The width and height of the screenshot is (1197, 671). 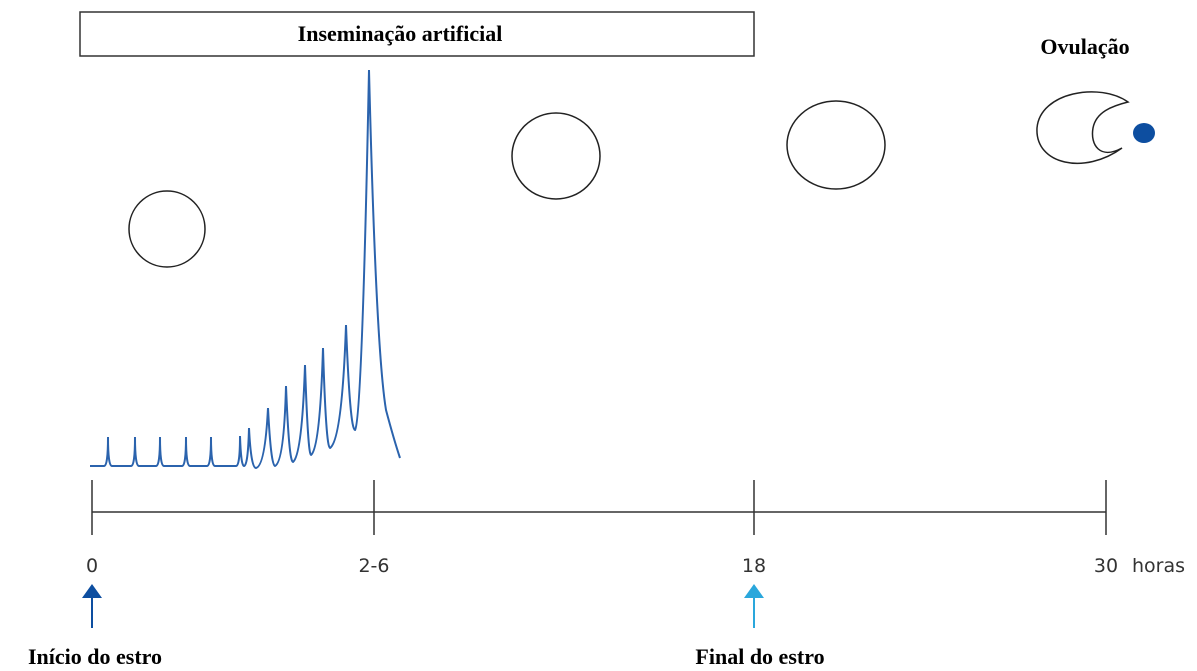 What do you see at coordinates (754, 591) in the screenshot?
I see `end-arrow-head` at bounding box center [754, 591].